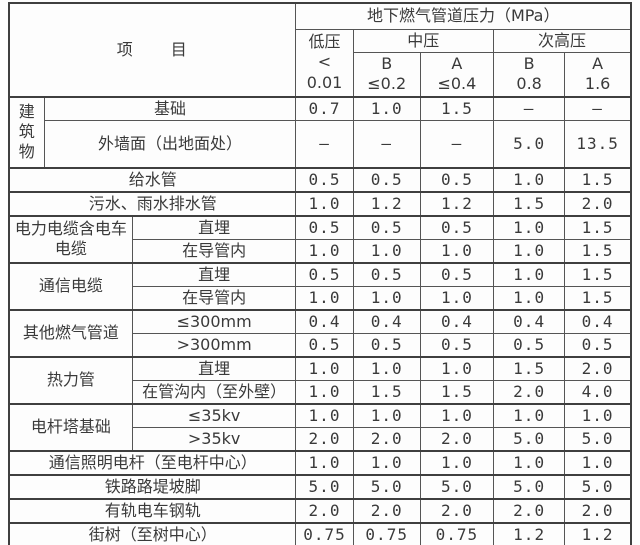 The width and height of the screenshot is (640, 545). What do you see at coordinates (320, 439) in the screenshot?
I see `table-row: >35kv 2.0 2.0 2.0 5.0 5.0` at bounding box center [320, 439].